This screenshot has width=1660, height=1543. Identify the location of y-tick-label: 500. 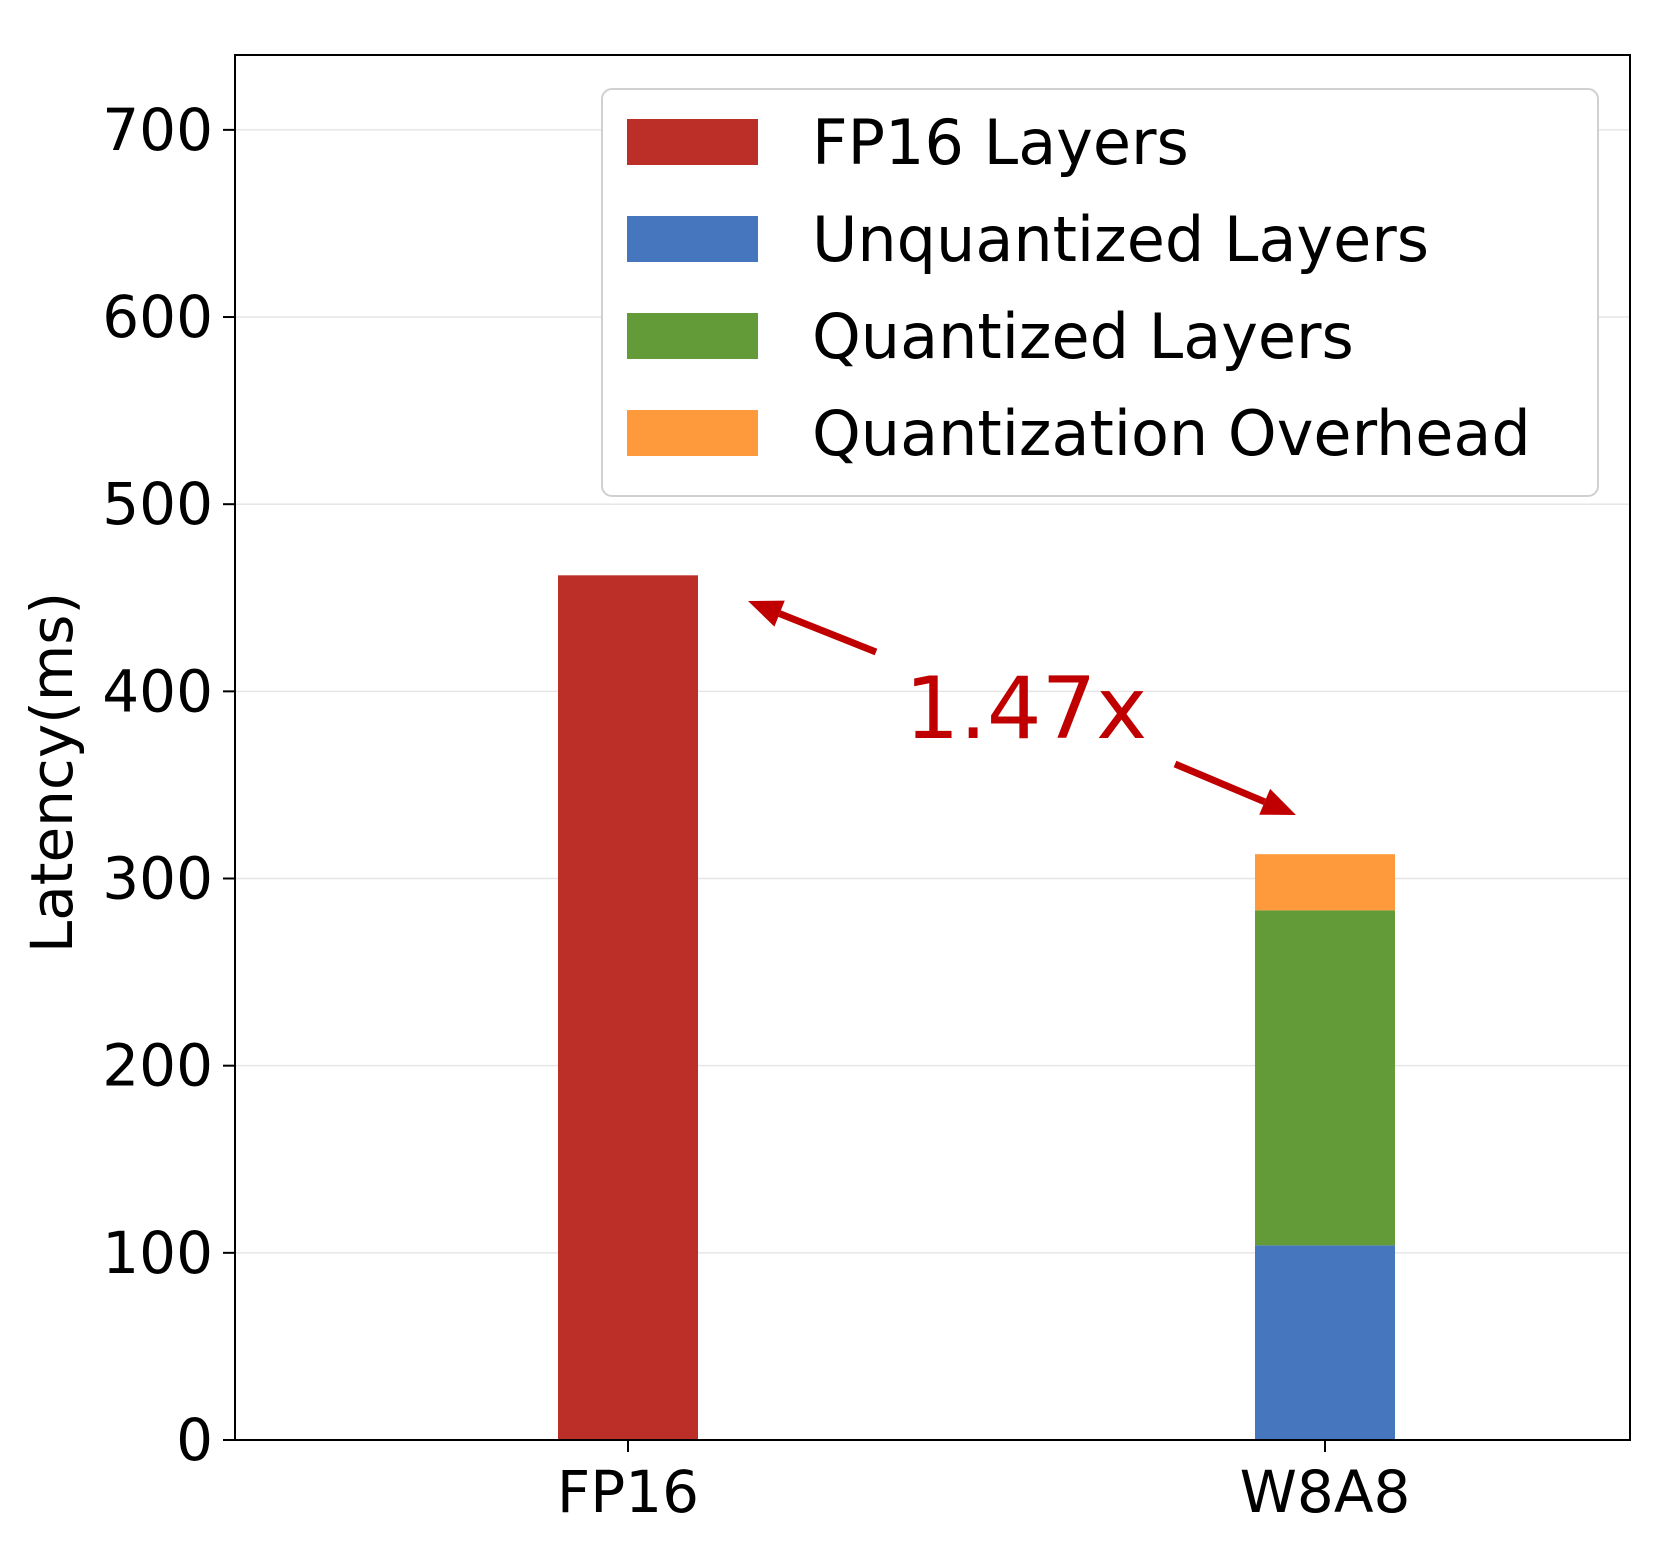
(157, 504).